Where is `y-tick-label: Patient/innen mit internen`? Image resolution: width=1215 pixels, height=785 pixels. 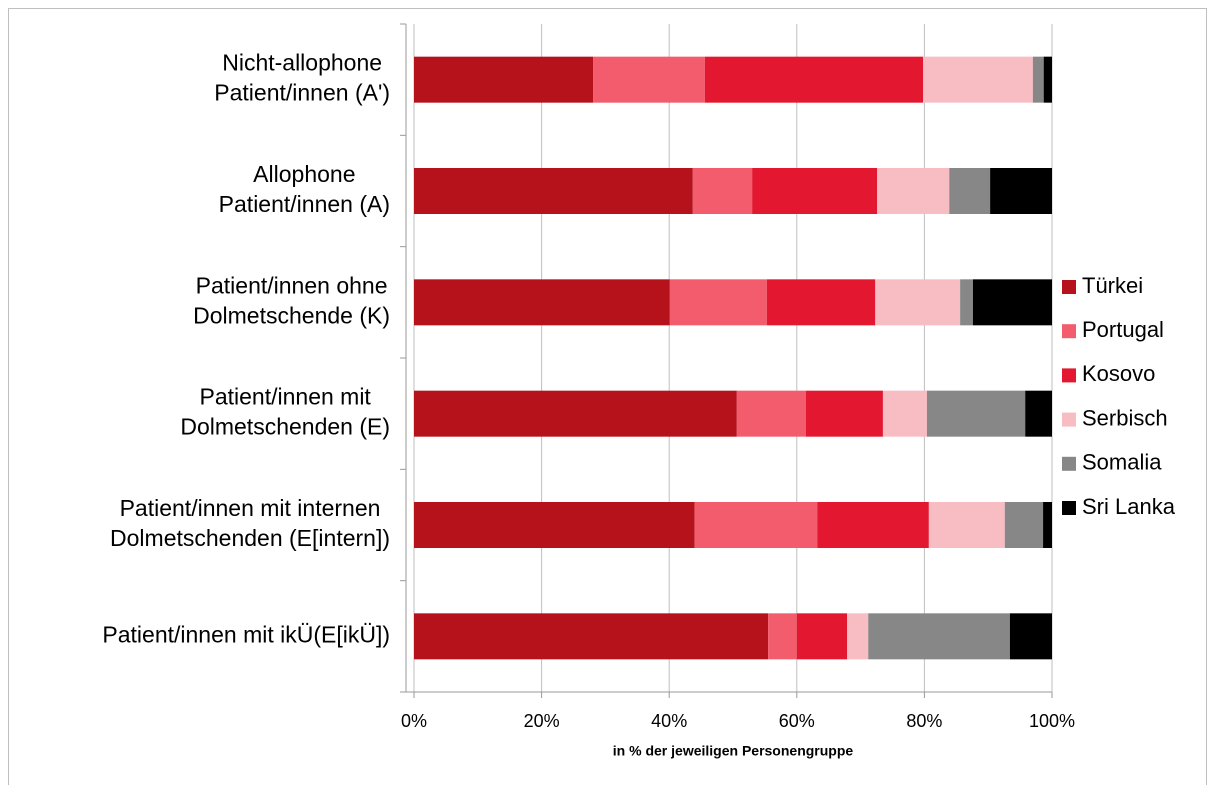
y-tick-label: Patient/innen mit internen is located at coordinates (250, 508).